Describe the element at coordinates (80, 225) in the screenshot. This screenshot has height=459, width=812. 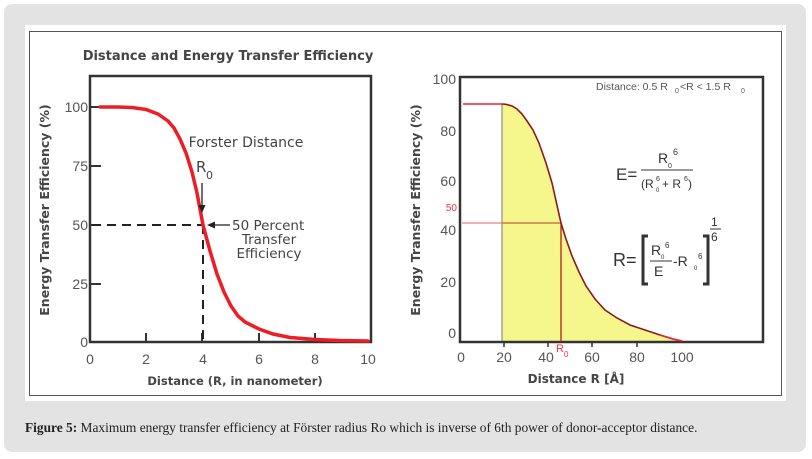
I see `left-y-tick: 50` at that location.